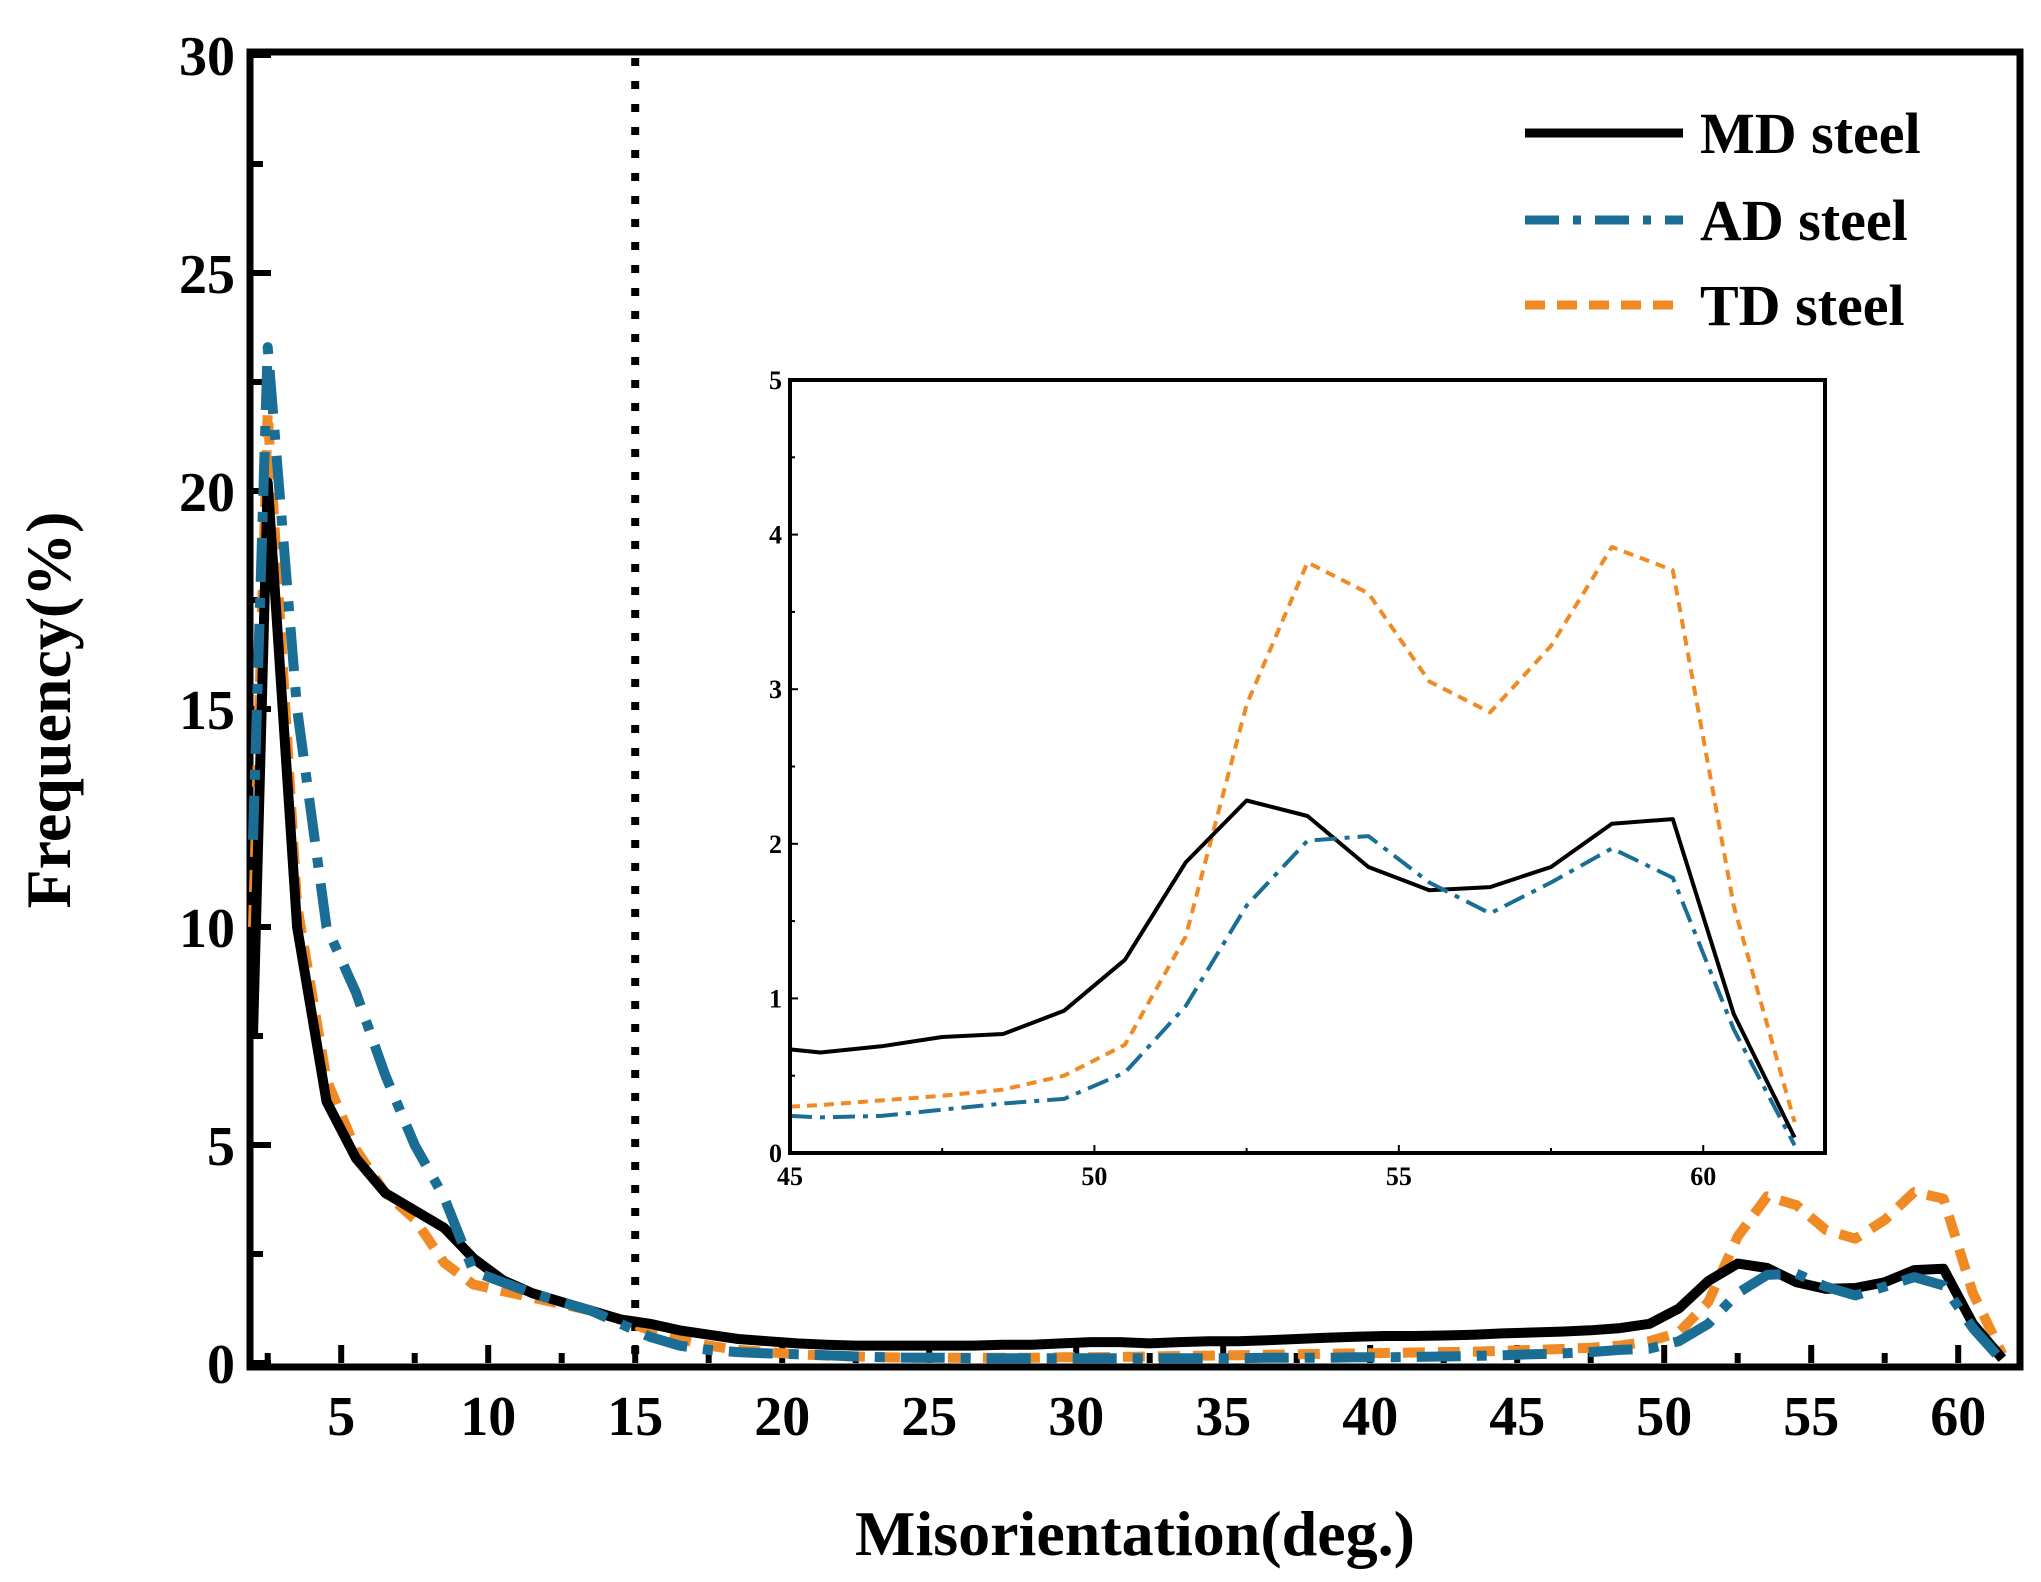 The height and width of the screenshot is (1582, 2041). I want to click on inset-series-md-steel, so click(1293, 968).